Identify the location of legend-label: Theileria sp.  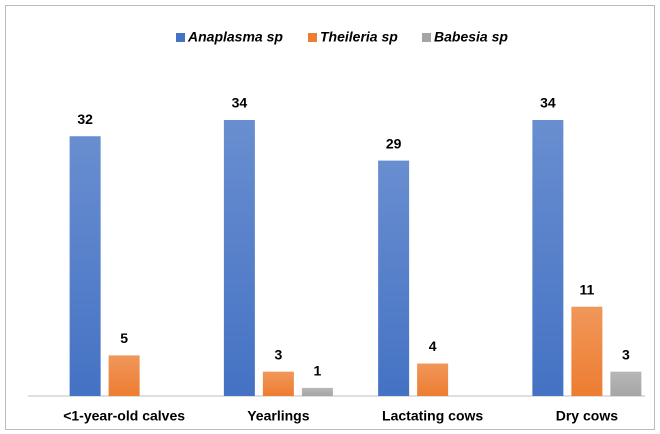
(359, 37).